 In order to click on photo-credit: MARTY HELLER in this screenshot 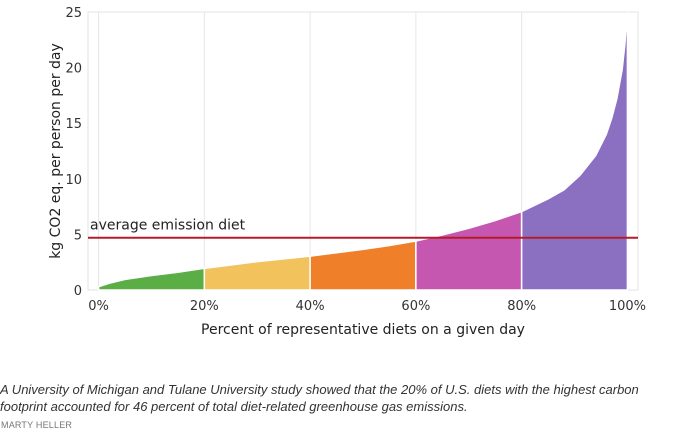, I will do `click(37, 425)`.